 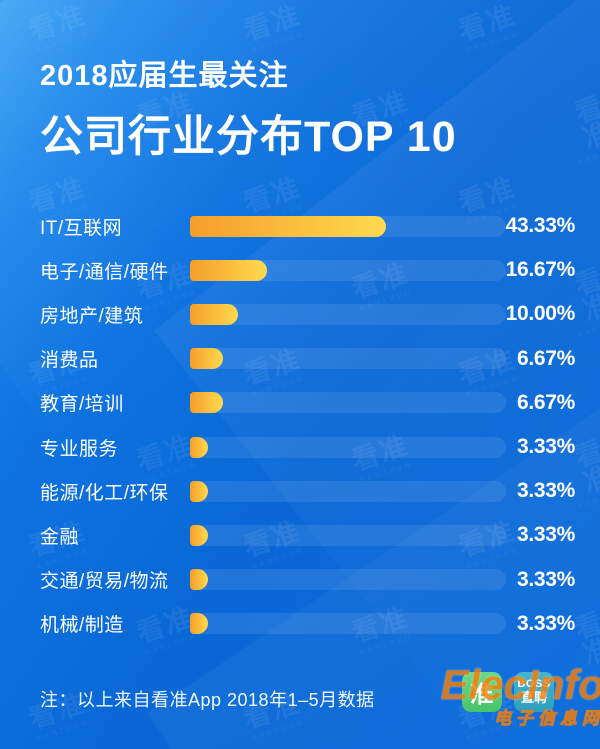 I want to click on chart-row: 交通/贸易/物流 3.33%, so click(x=300, y=580).